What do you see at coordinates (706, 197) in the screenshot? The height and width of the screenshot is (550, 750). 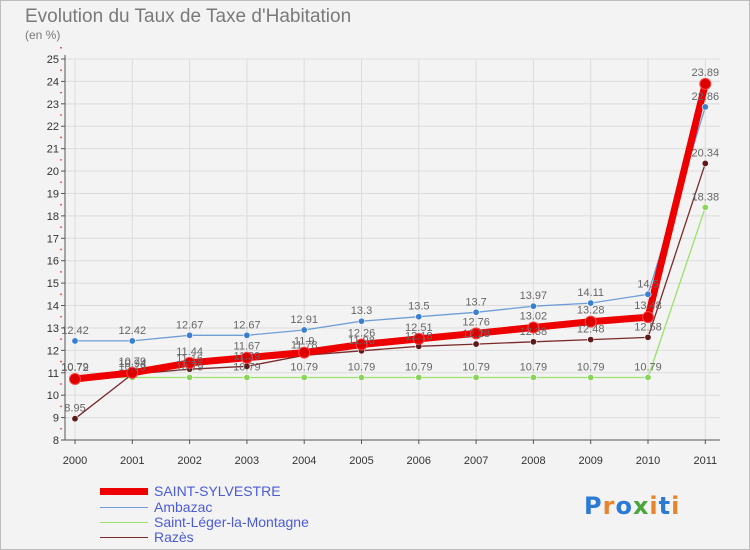 I see `data-label-saint-l-ger-la-montagne: 18.38` at bounding box center [706, 197].